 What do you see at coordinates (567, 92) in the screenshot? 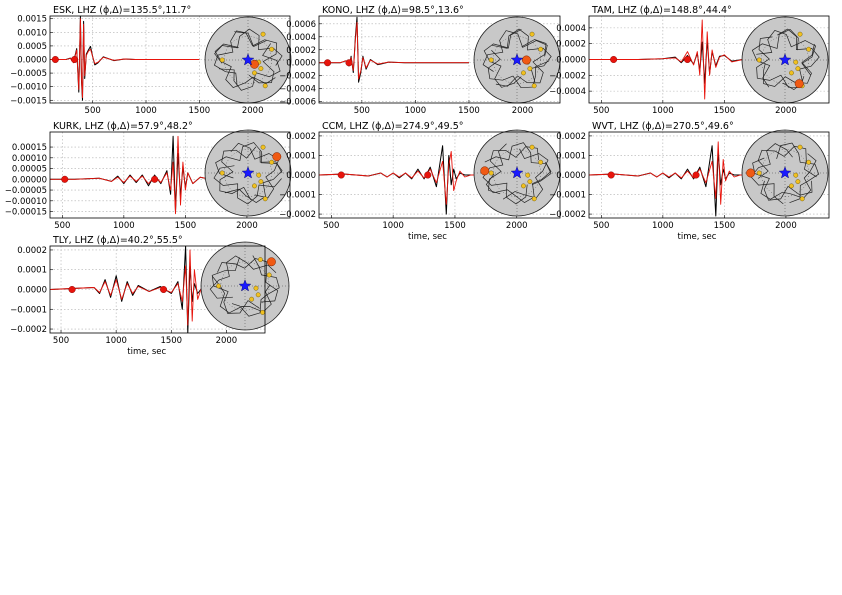
I see `y-tick-label: −0.0004` at bounding box center [567, 92].